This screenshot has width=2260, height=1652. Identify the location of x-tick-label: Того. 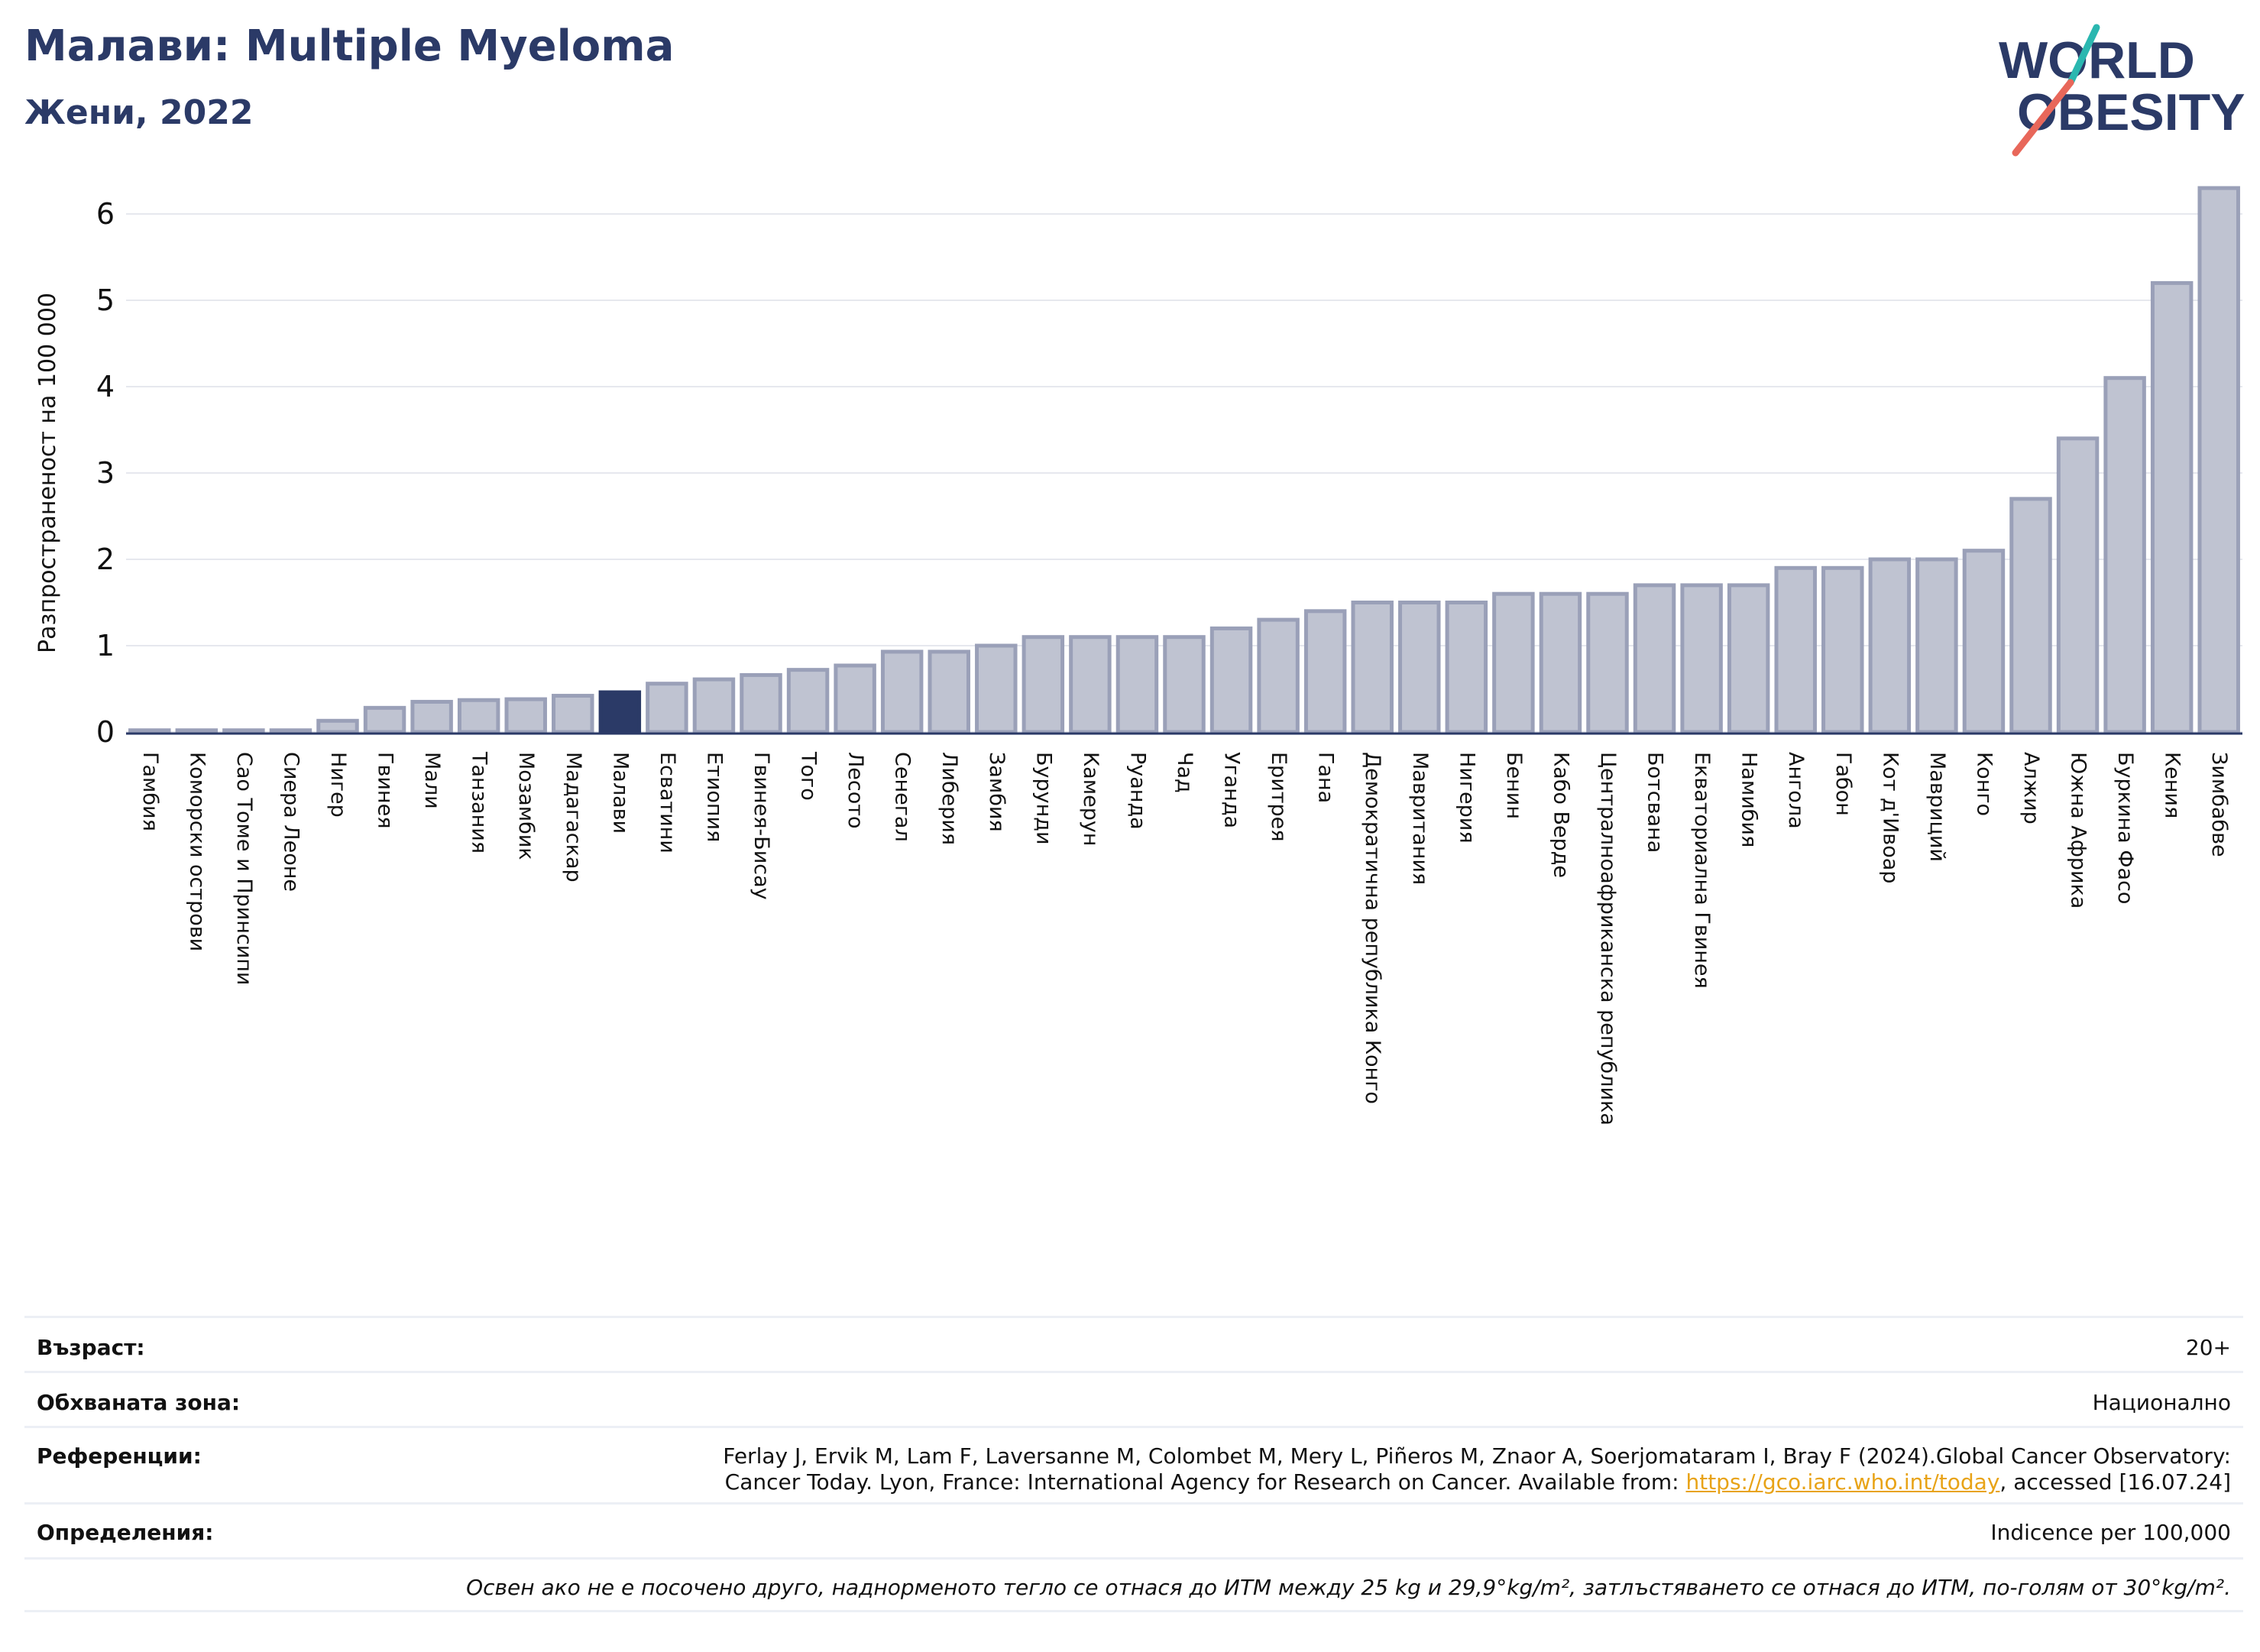
(809, 776).